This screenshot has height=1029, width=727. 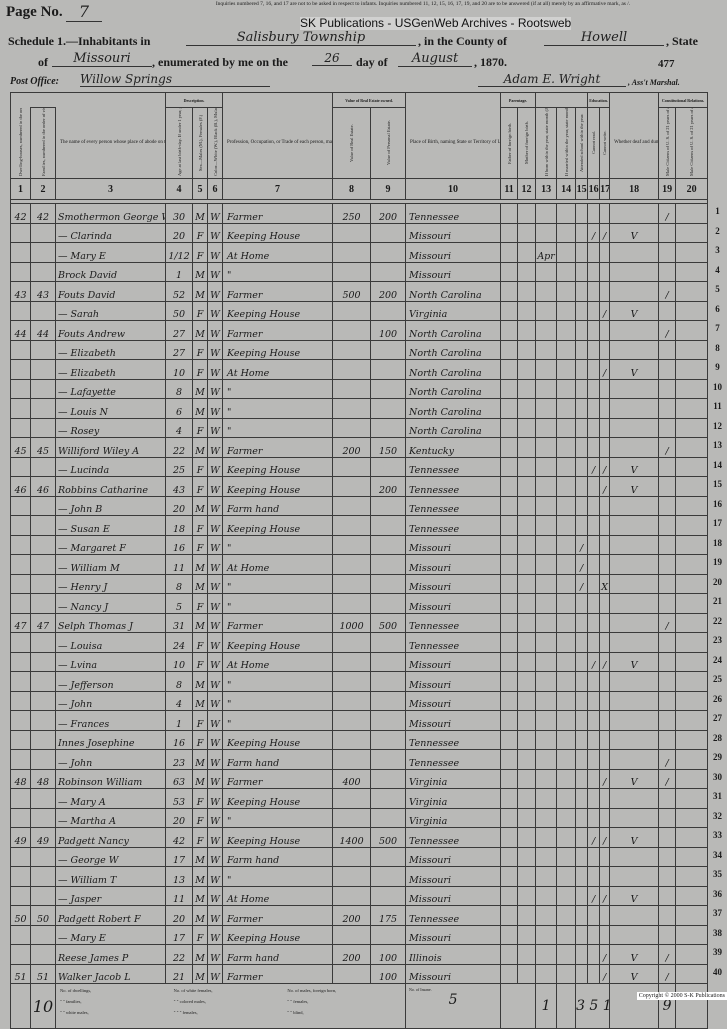 What do you see at coordinates (453, 934) in the screenshot?
I see `cell-birthplace: Missouri` at bounding box center [453, 934].